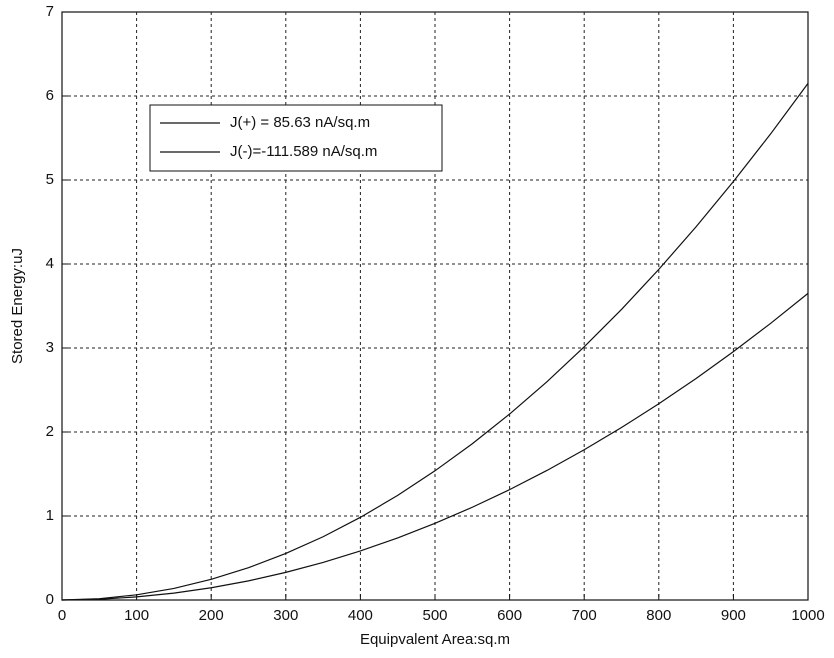  What do you see at coordinates (360, 615) in the screenshot?
I see `x-tick-label: 400` at bounding box center [360, 615].